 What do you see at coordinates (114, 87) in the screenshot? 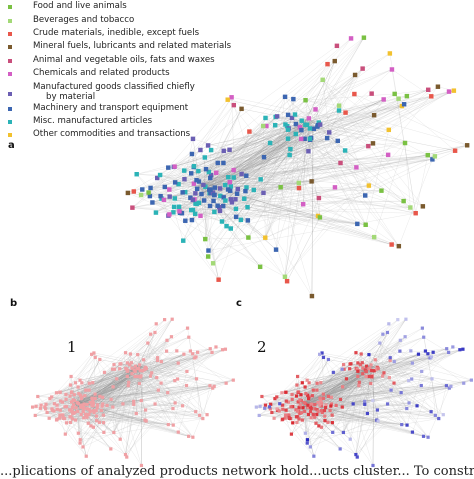
I see `legend-label: Manufactured goods classified chiefly` at bounding box center [114, 87].